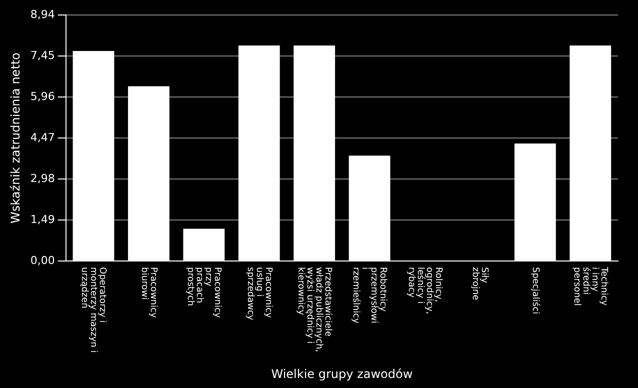  Describe the element at coordinates (203, 292) in the screenshot. I see `x-tick-label: Pracownicy przy pracach prostych` at that location.